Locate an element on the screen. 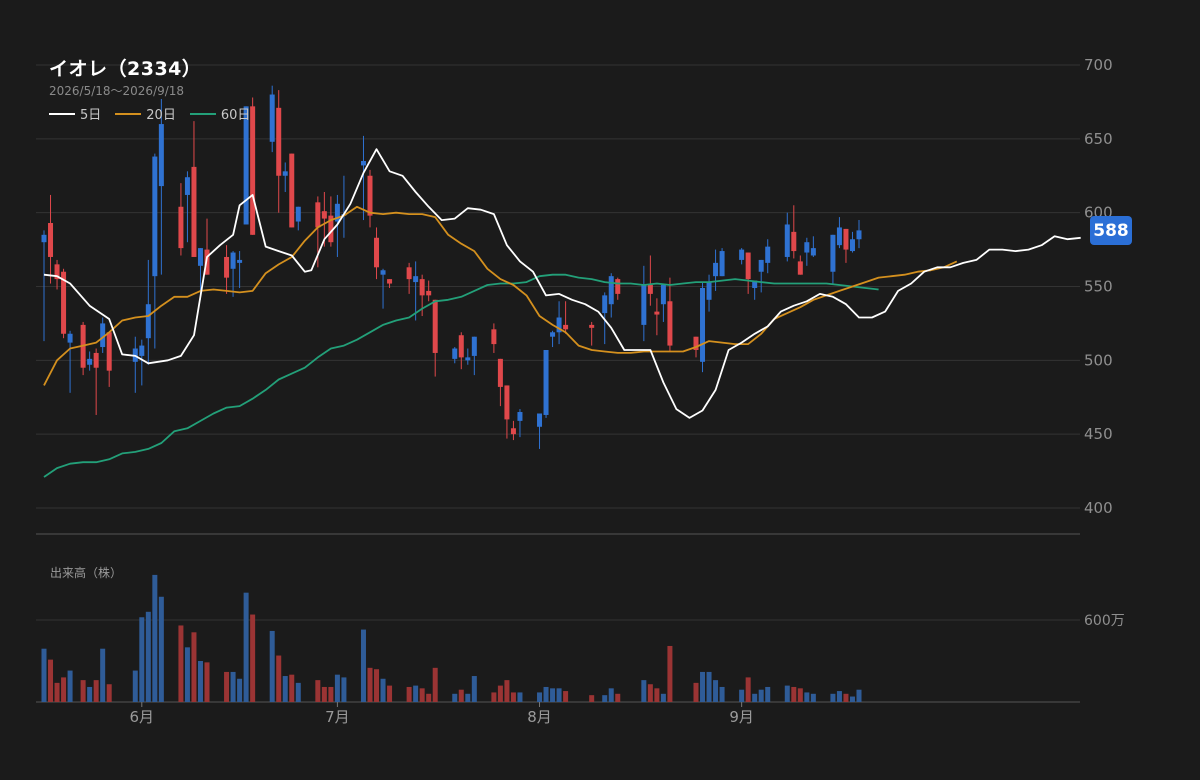 This screenshot has height=780, width=1200. chart-period: 2026/5/18〜2026/9/18 is located at coordinates (117, 91).